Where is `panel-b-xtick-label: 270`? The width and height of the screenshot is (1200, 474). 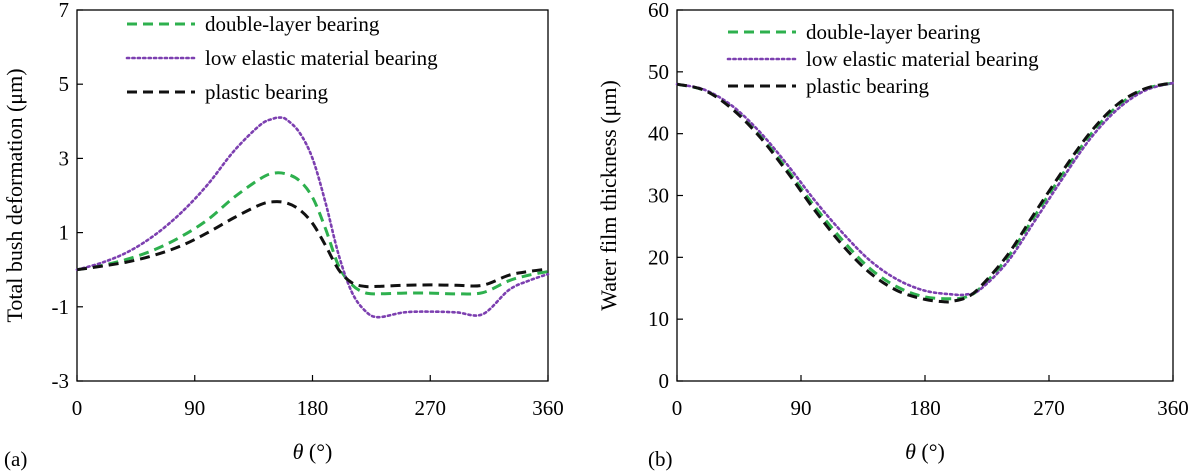 panel-b-xtick-label: 270 is located at coordinates (1049, 408).